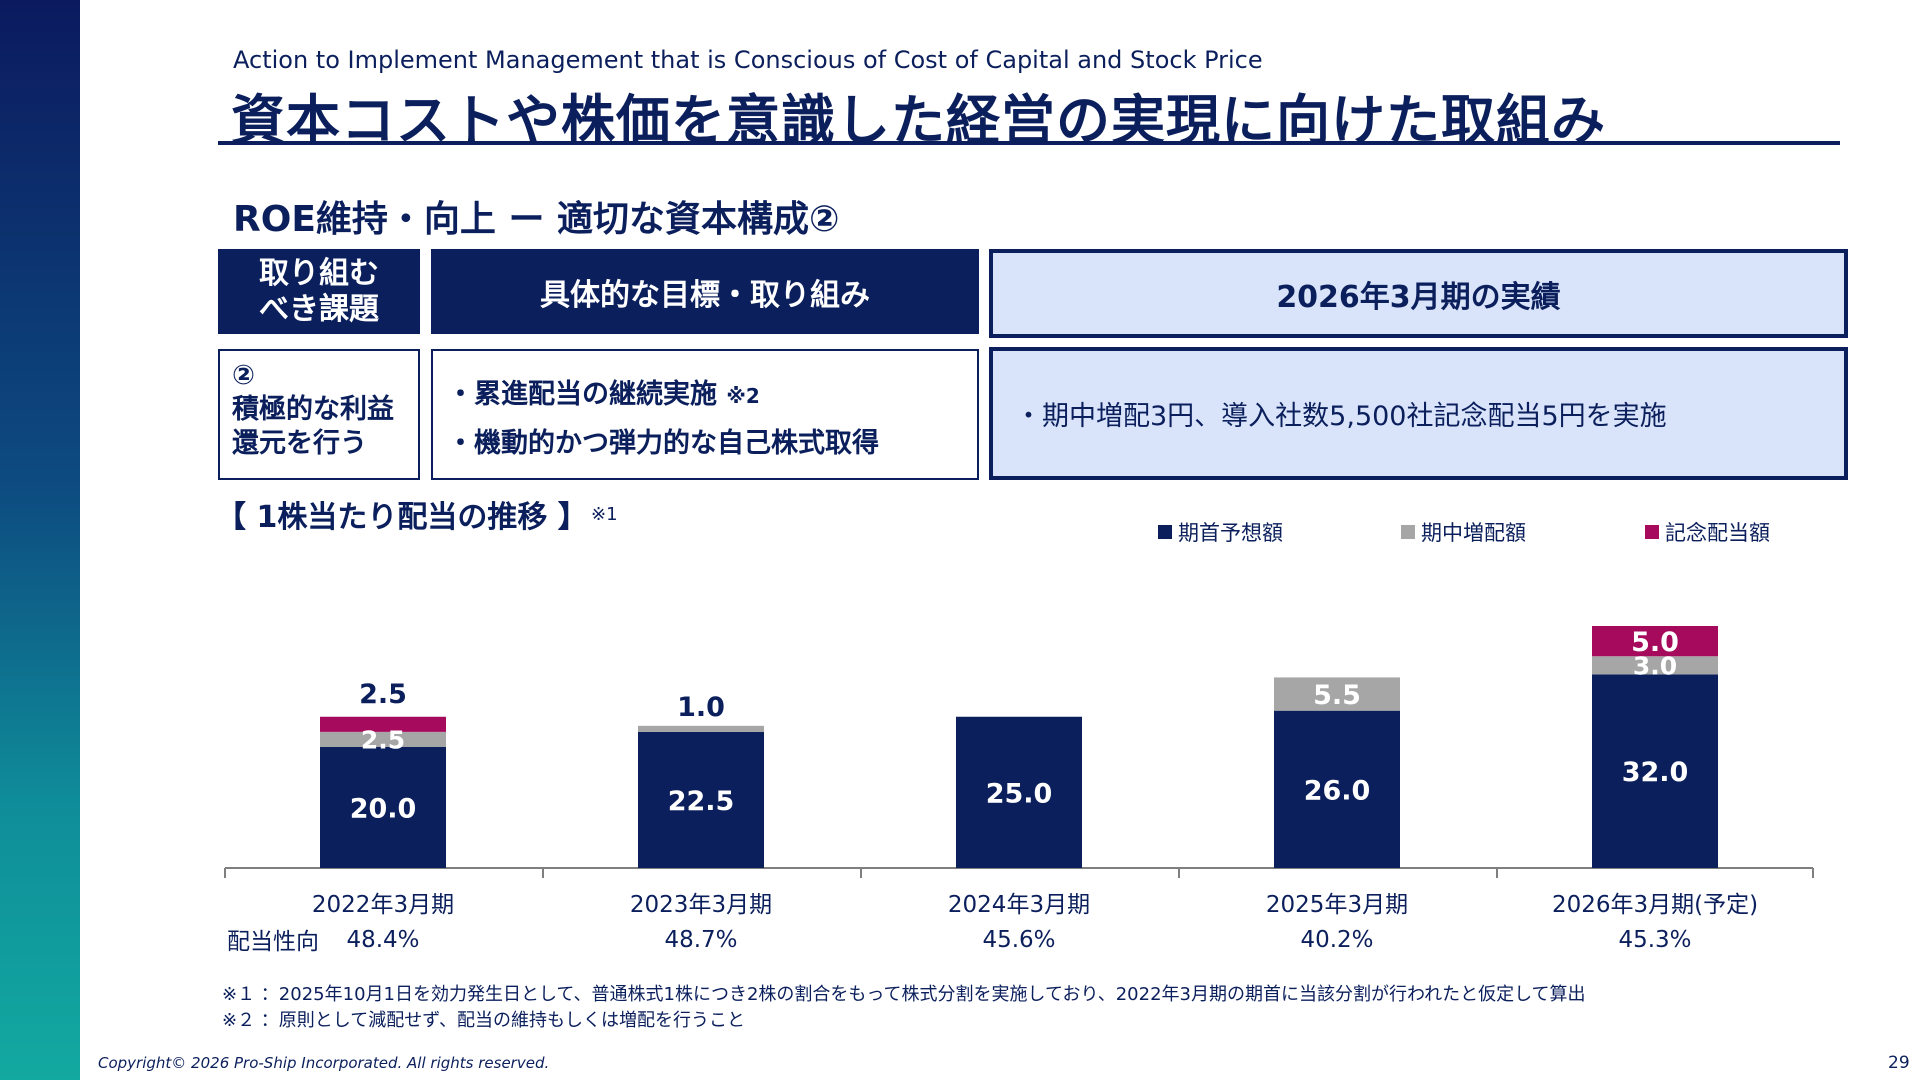  I want to click on payout-ratio-value: 48.7%, so click(700, 940).